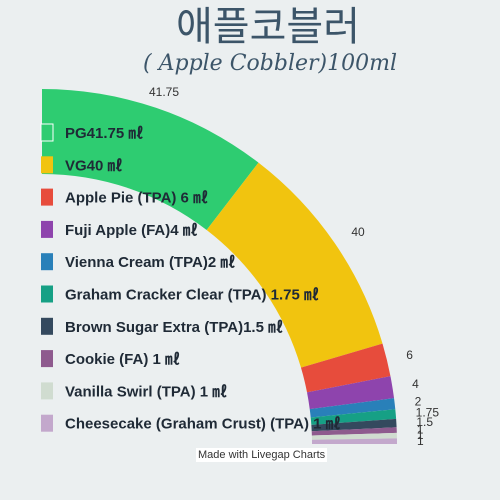 The width and height of the screenshot is (500, 500). Describe the element at coordinates (268, 27) in the screenshot. I see `chart-title: 애플코블러` at that location.